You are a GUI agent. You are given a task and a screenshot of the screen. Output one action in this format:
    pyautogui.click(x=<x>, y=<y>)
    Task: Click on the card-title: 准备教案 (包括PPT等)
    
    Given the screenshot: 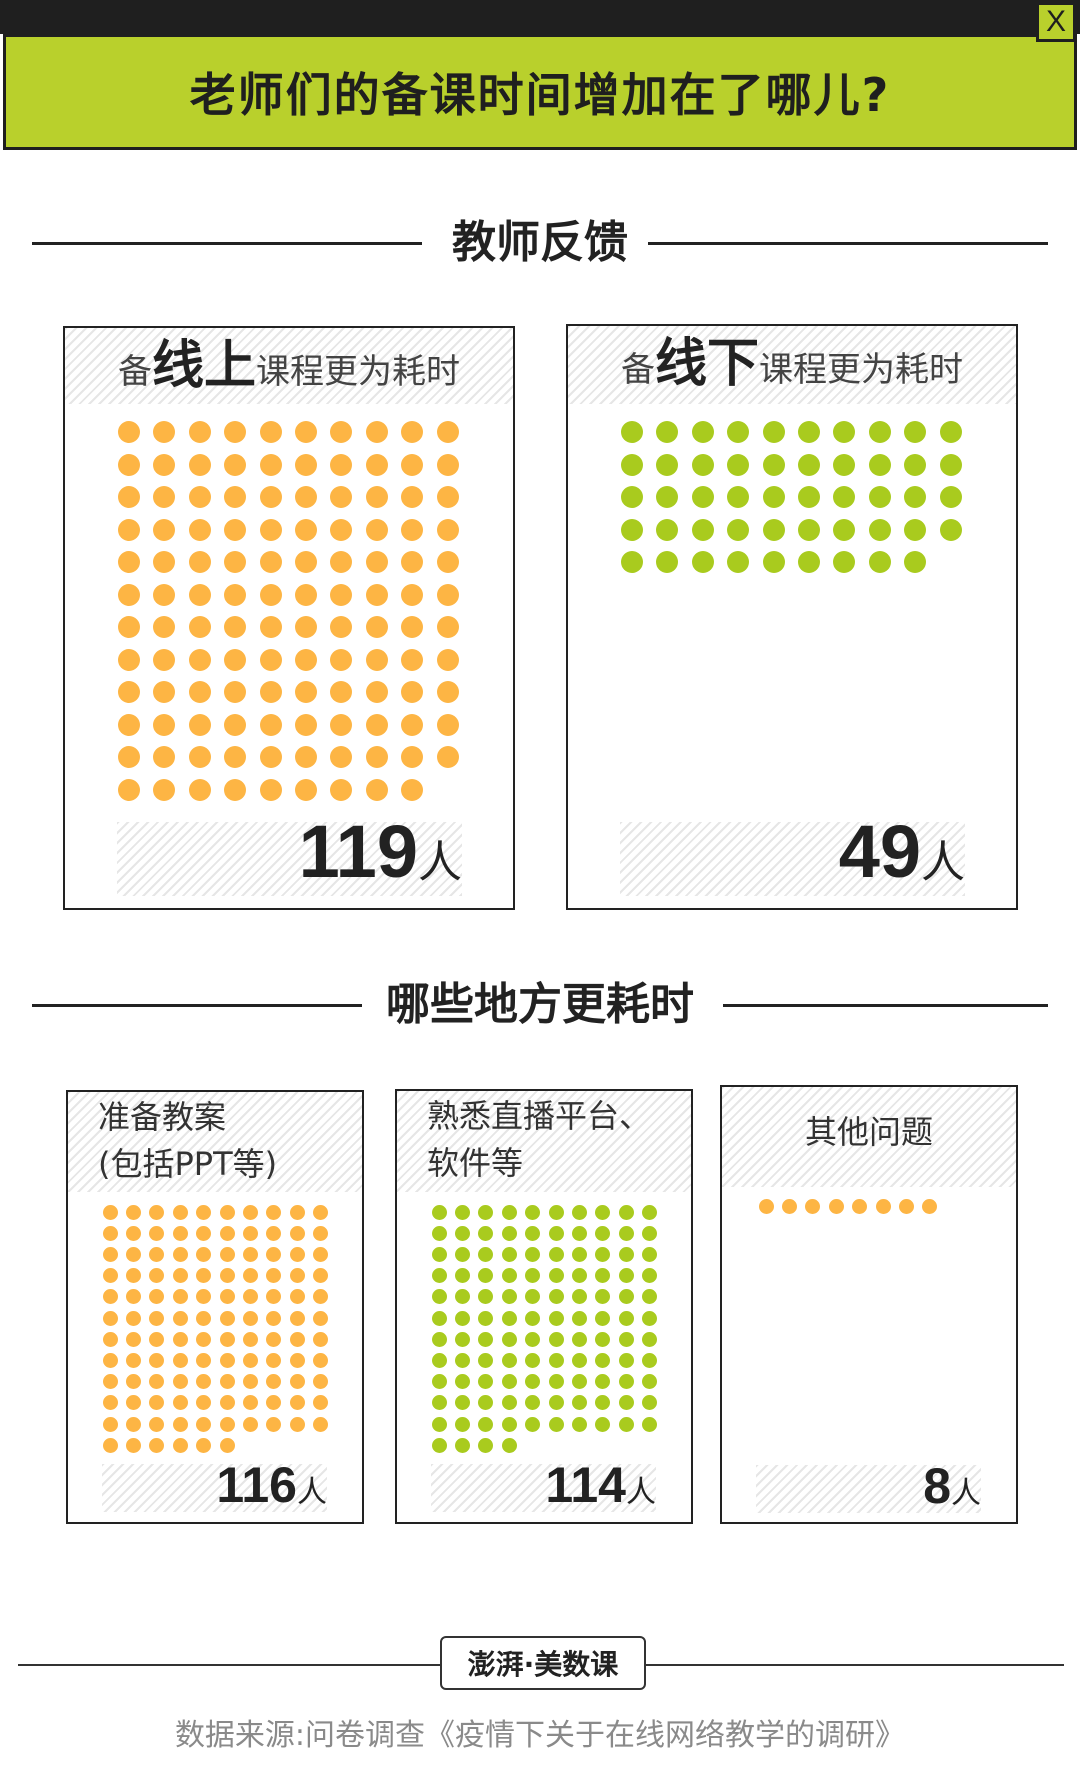 What is the action you would take?
    pyautogui.click(x=225, y=1141)
    